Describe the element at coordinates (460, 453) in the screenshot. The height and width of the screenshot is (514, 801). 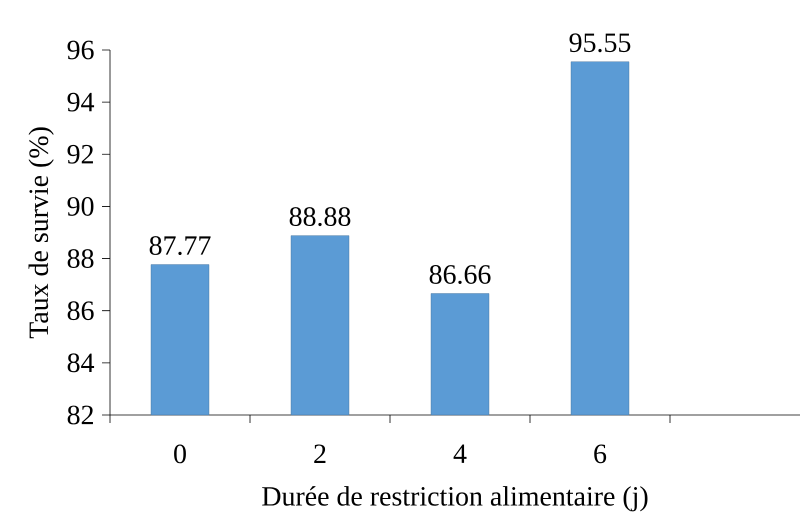
I see `x-tick-label: 4` at that location.